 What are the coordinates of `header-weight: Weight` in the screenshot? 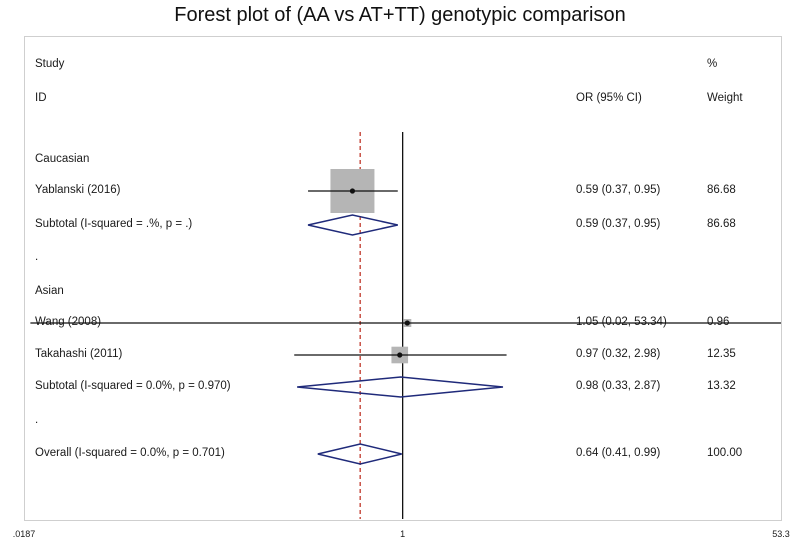 It's located at (725, 98).